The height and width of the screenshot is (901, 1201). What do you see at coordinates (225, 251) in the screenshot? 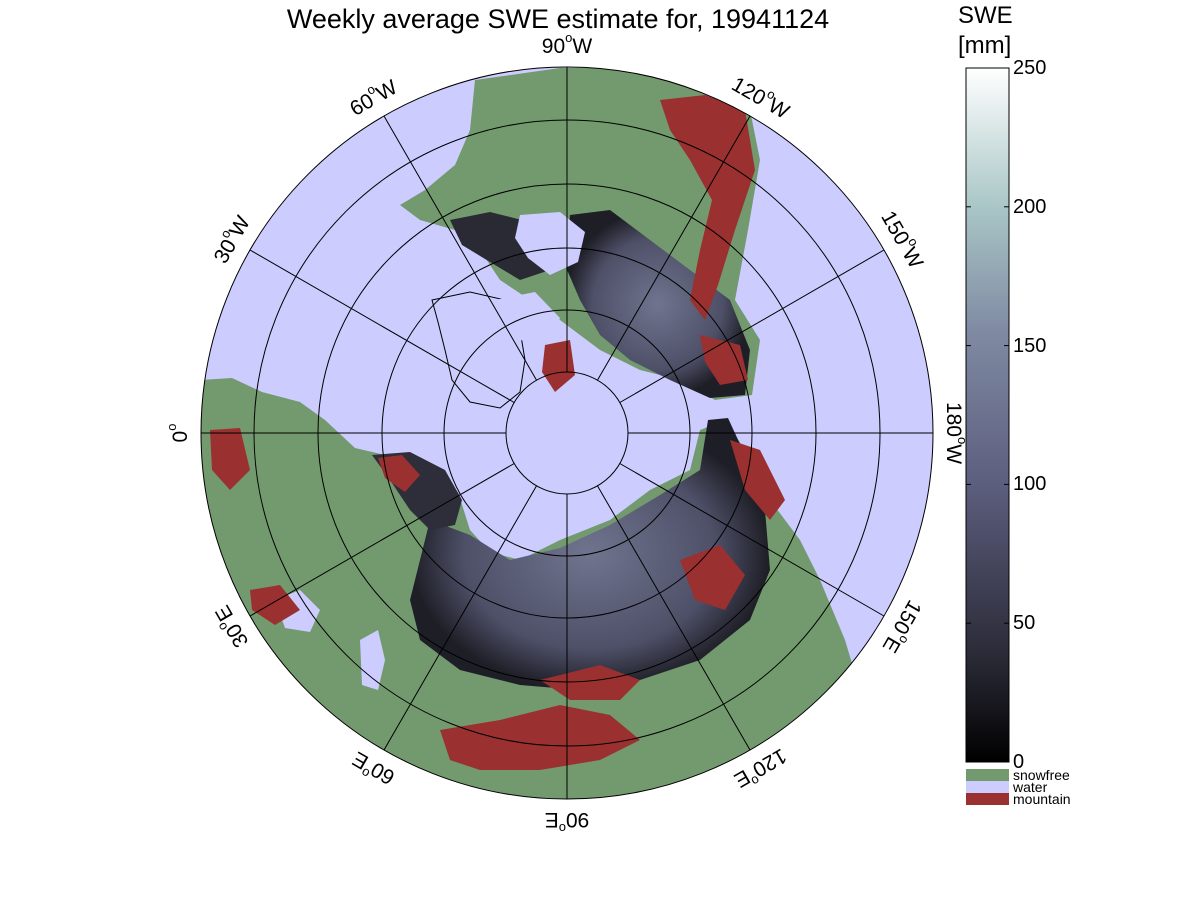
I see `longitude-value: 30` at bounding box center [225, 251].